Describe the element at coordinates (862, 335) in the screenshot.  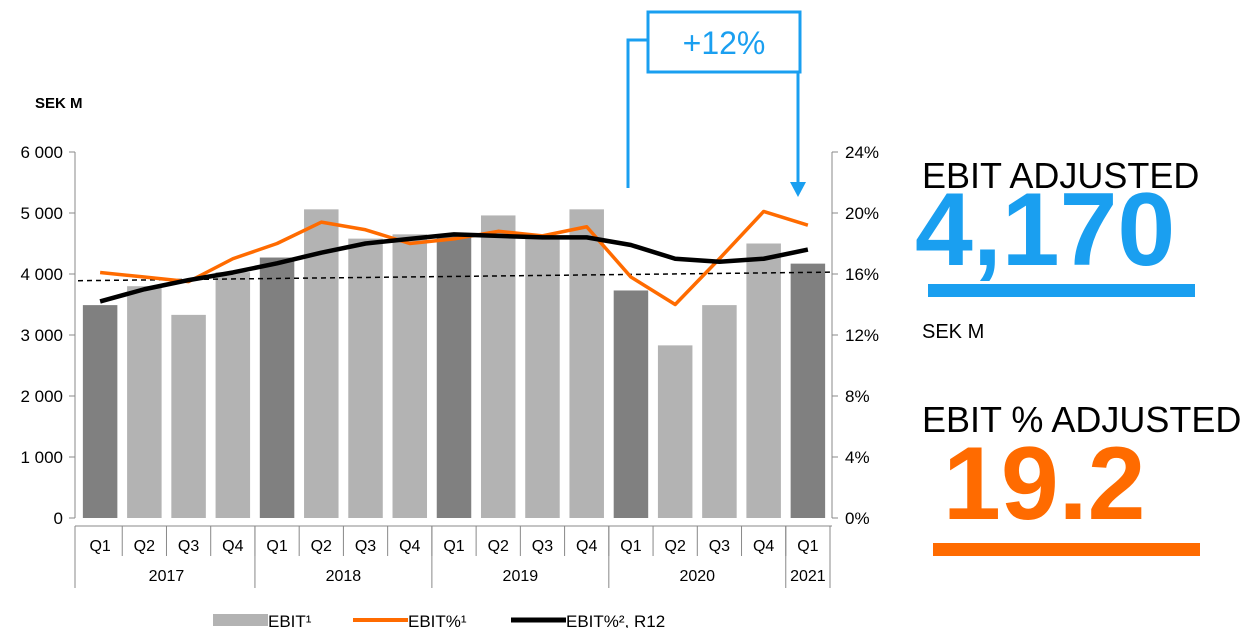
I see `y2-tick-label: 12%` at that location.